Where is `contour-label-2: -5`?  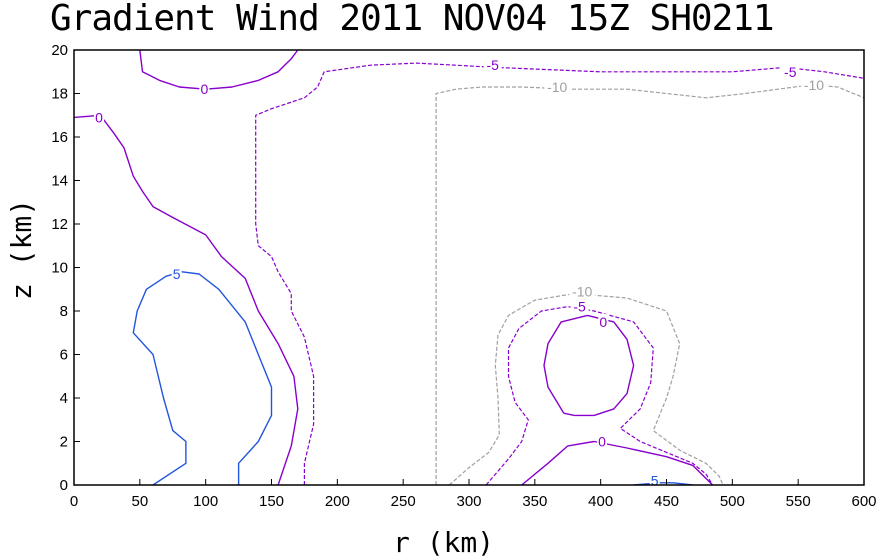
contour-label-2: -5 is located at coordinates (492, 65).